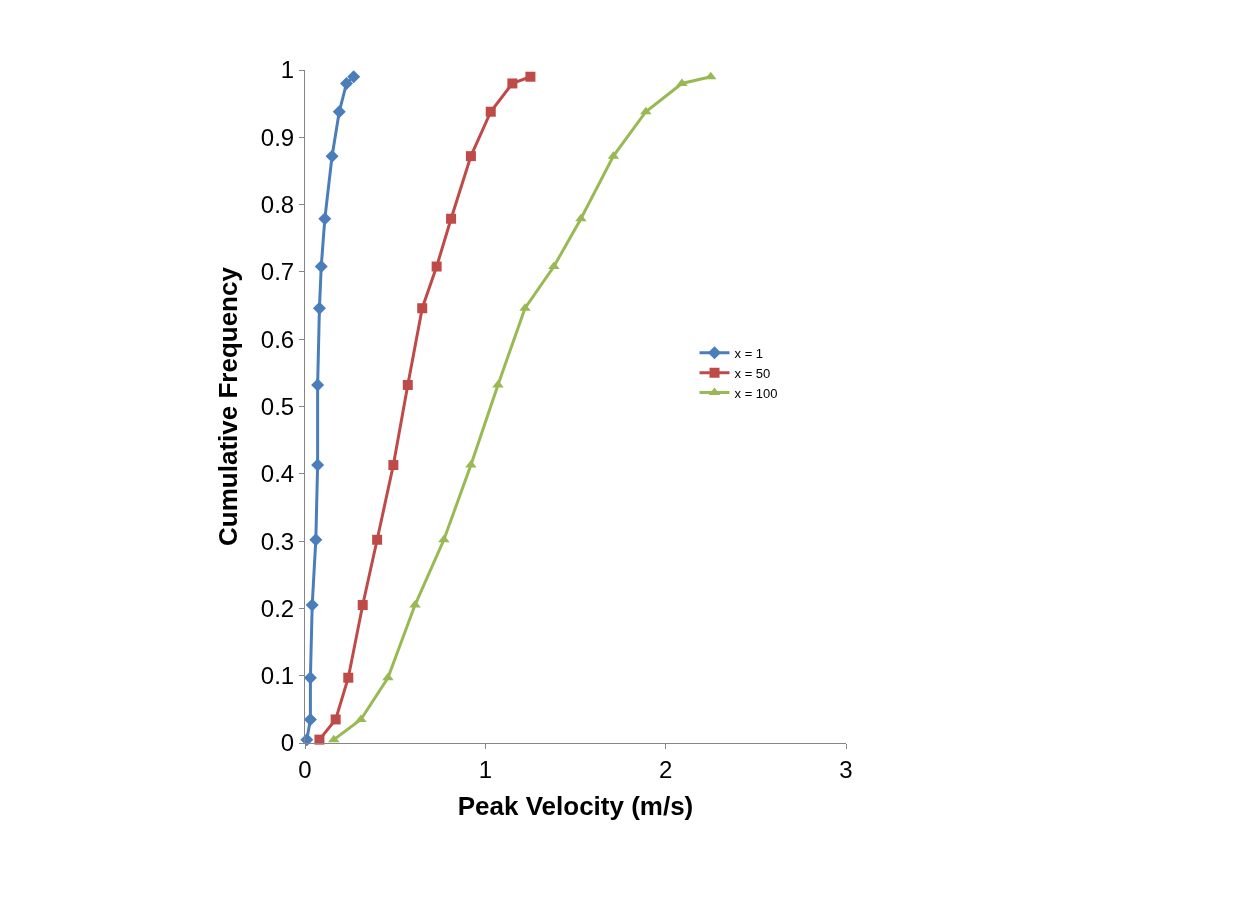  What do you see at coordinates (228, 406) in the screenshot?
I see `y-axis-title: Cumulative Frequency` at bounding box center [228, 406].